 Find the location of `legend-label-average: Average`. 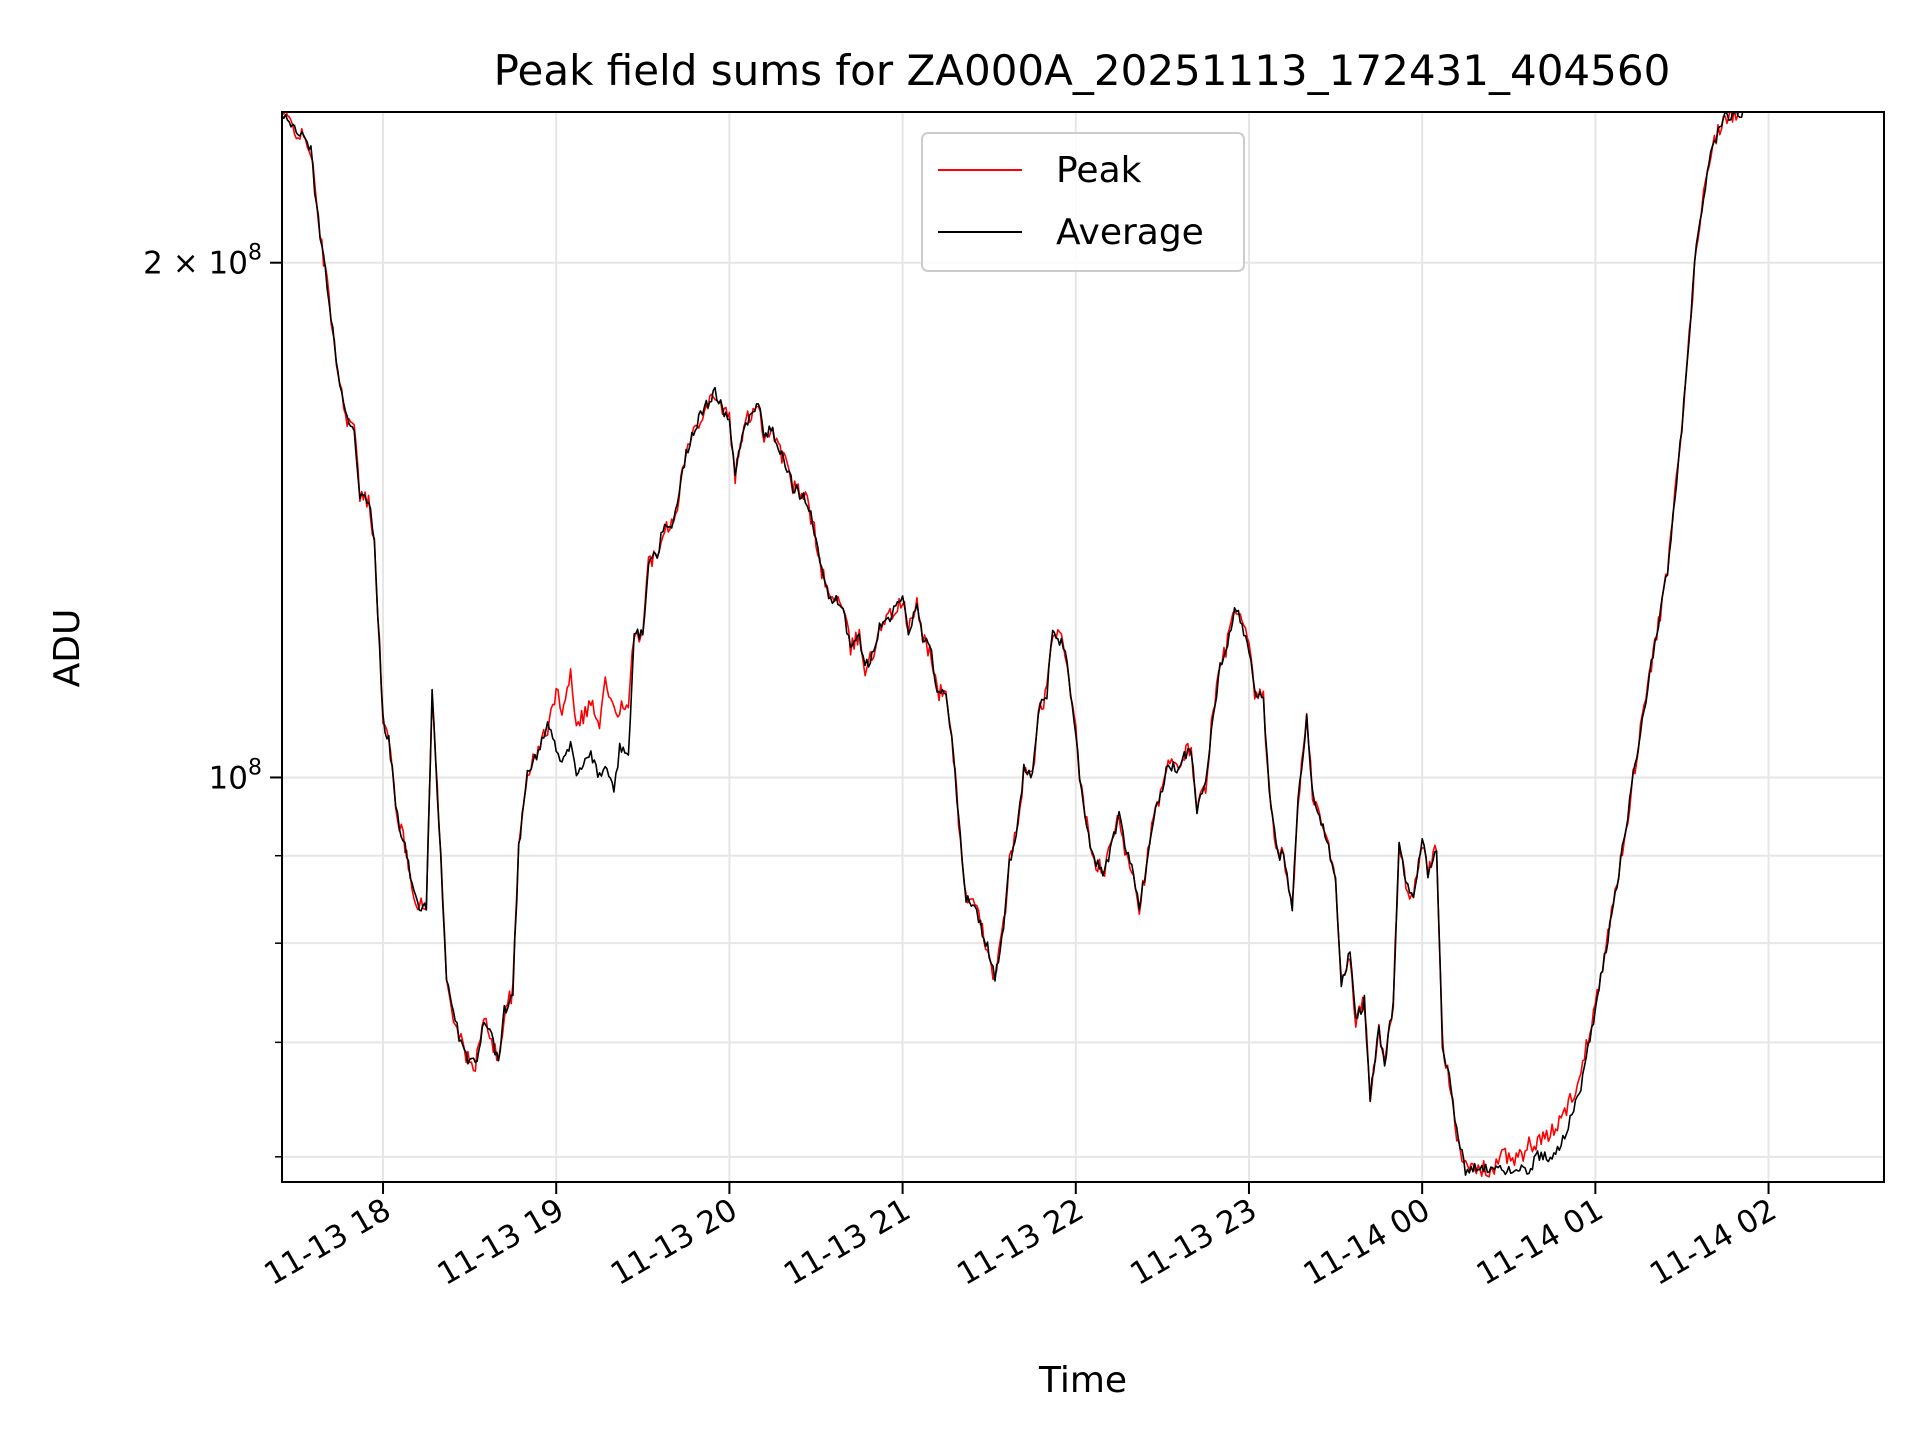

legend-label-average: Average is located at coordinates (1130, 232).